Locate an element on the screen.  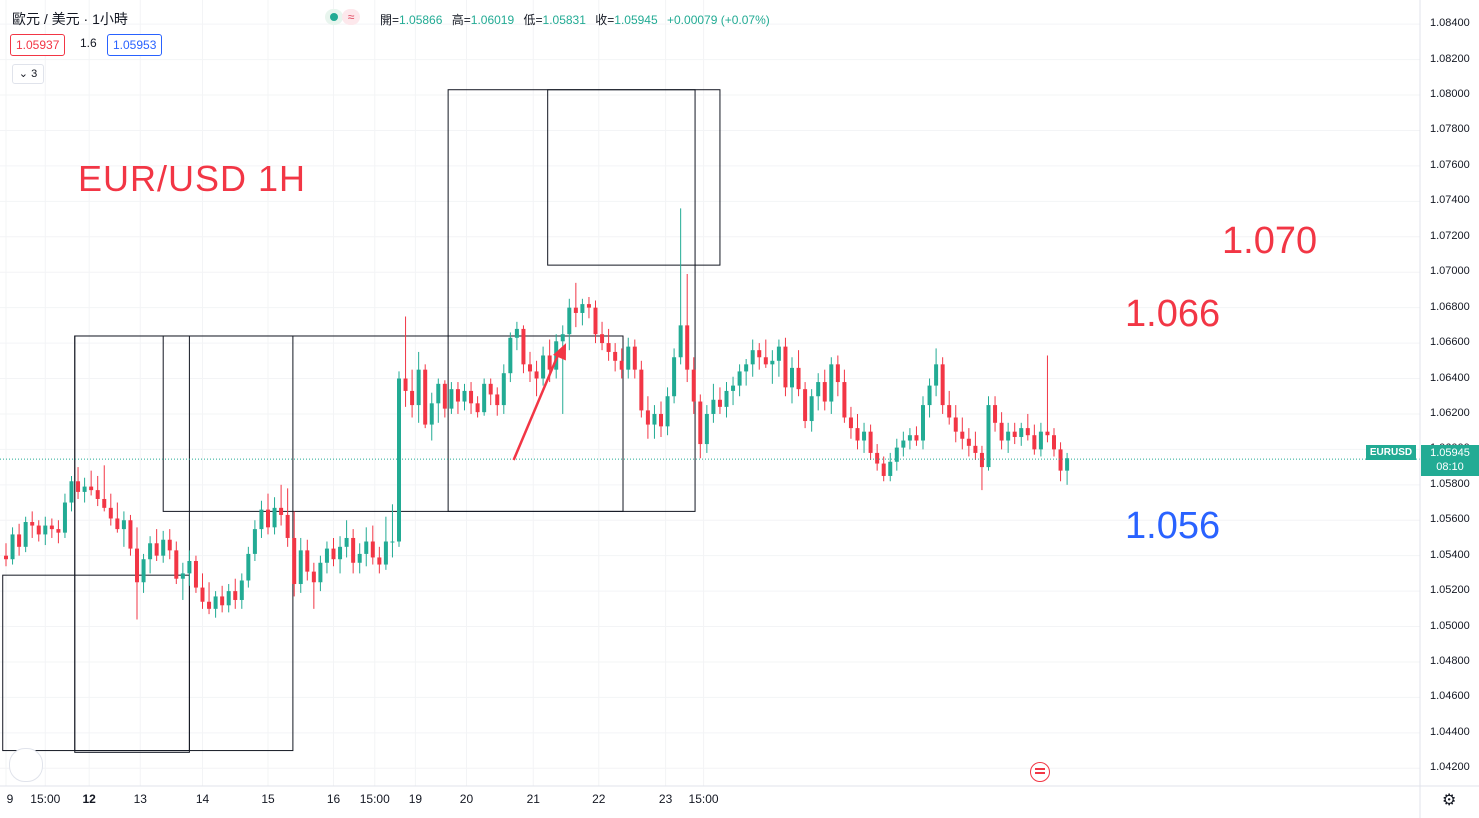
price-tick-label: 1.08400 is located at coordinates (1450, 23).